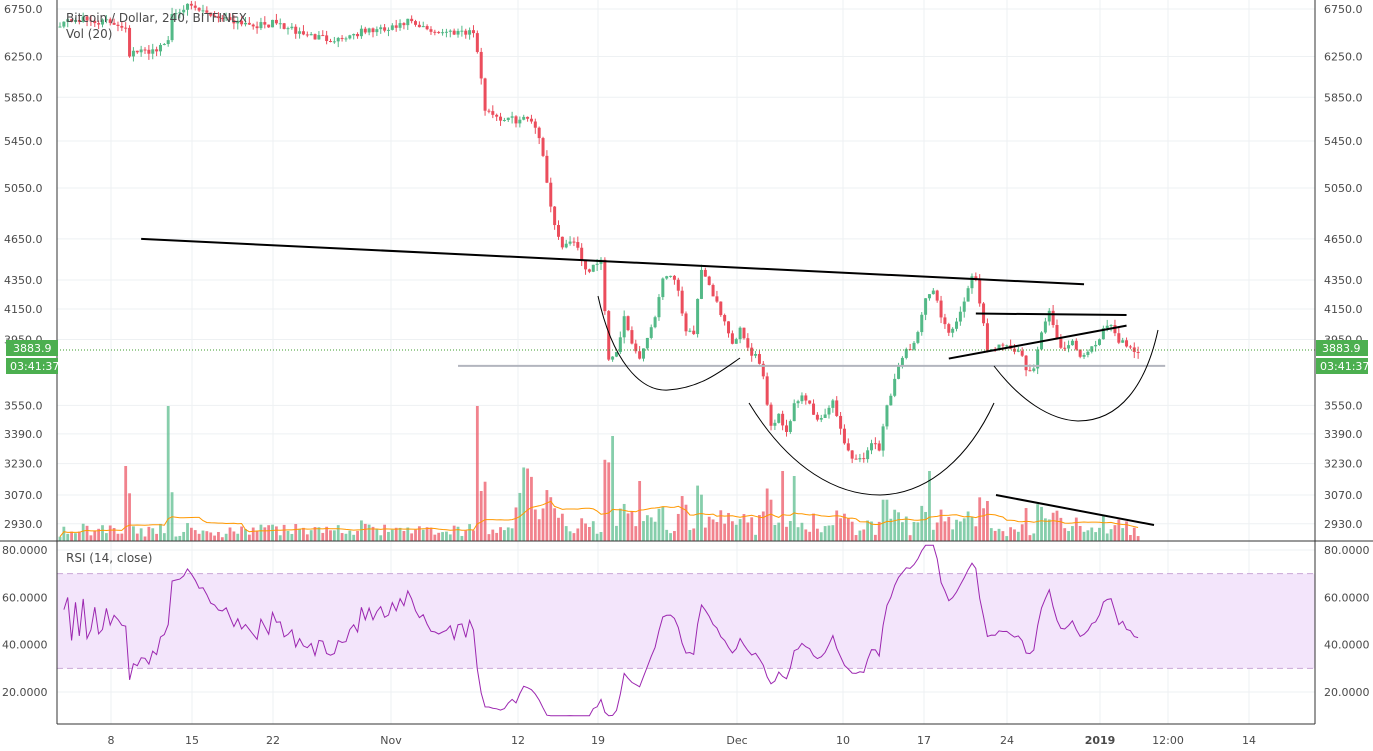  Describe the element at coordinates (23, 239) in the screenshot. I see `price-tick-label-left: 4650.0` at that location.